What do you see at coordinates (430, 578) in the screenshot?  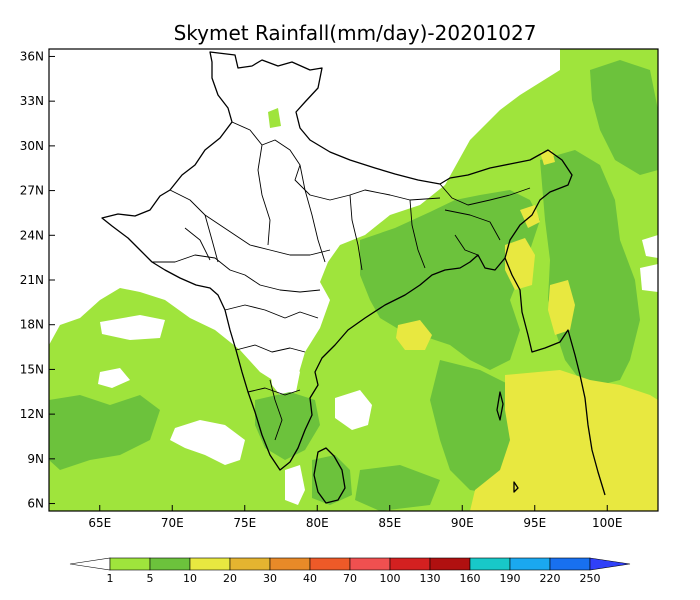 I see `colorbar-label: 130` at bounding box center [430, 578].